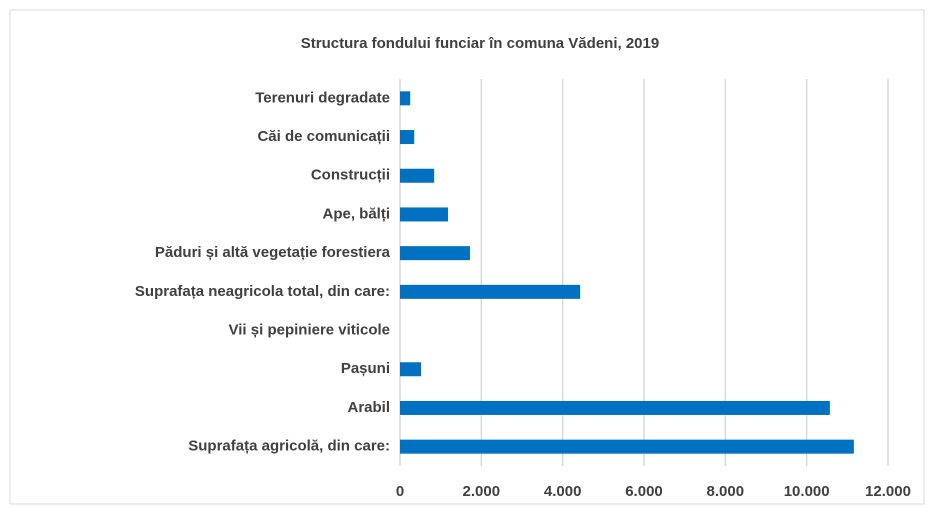 This screenshot has width=935, height=508. Describe the element at coordinates (350, 175) in the screenshot. I see `y-tick-label: Construcții` at that location.